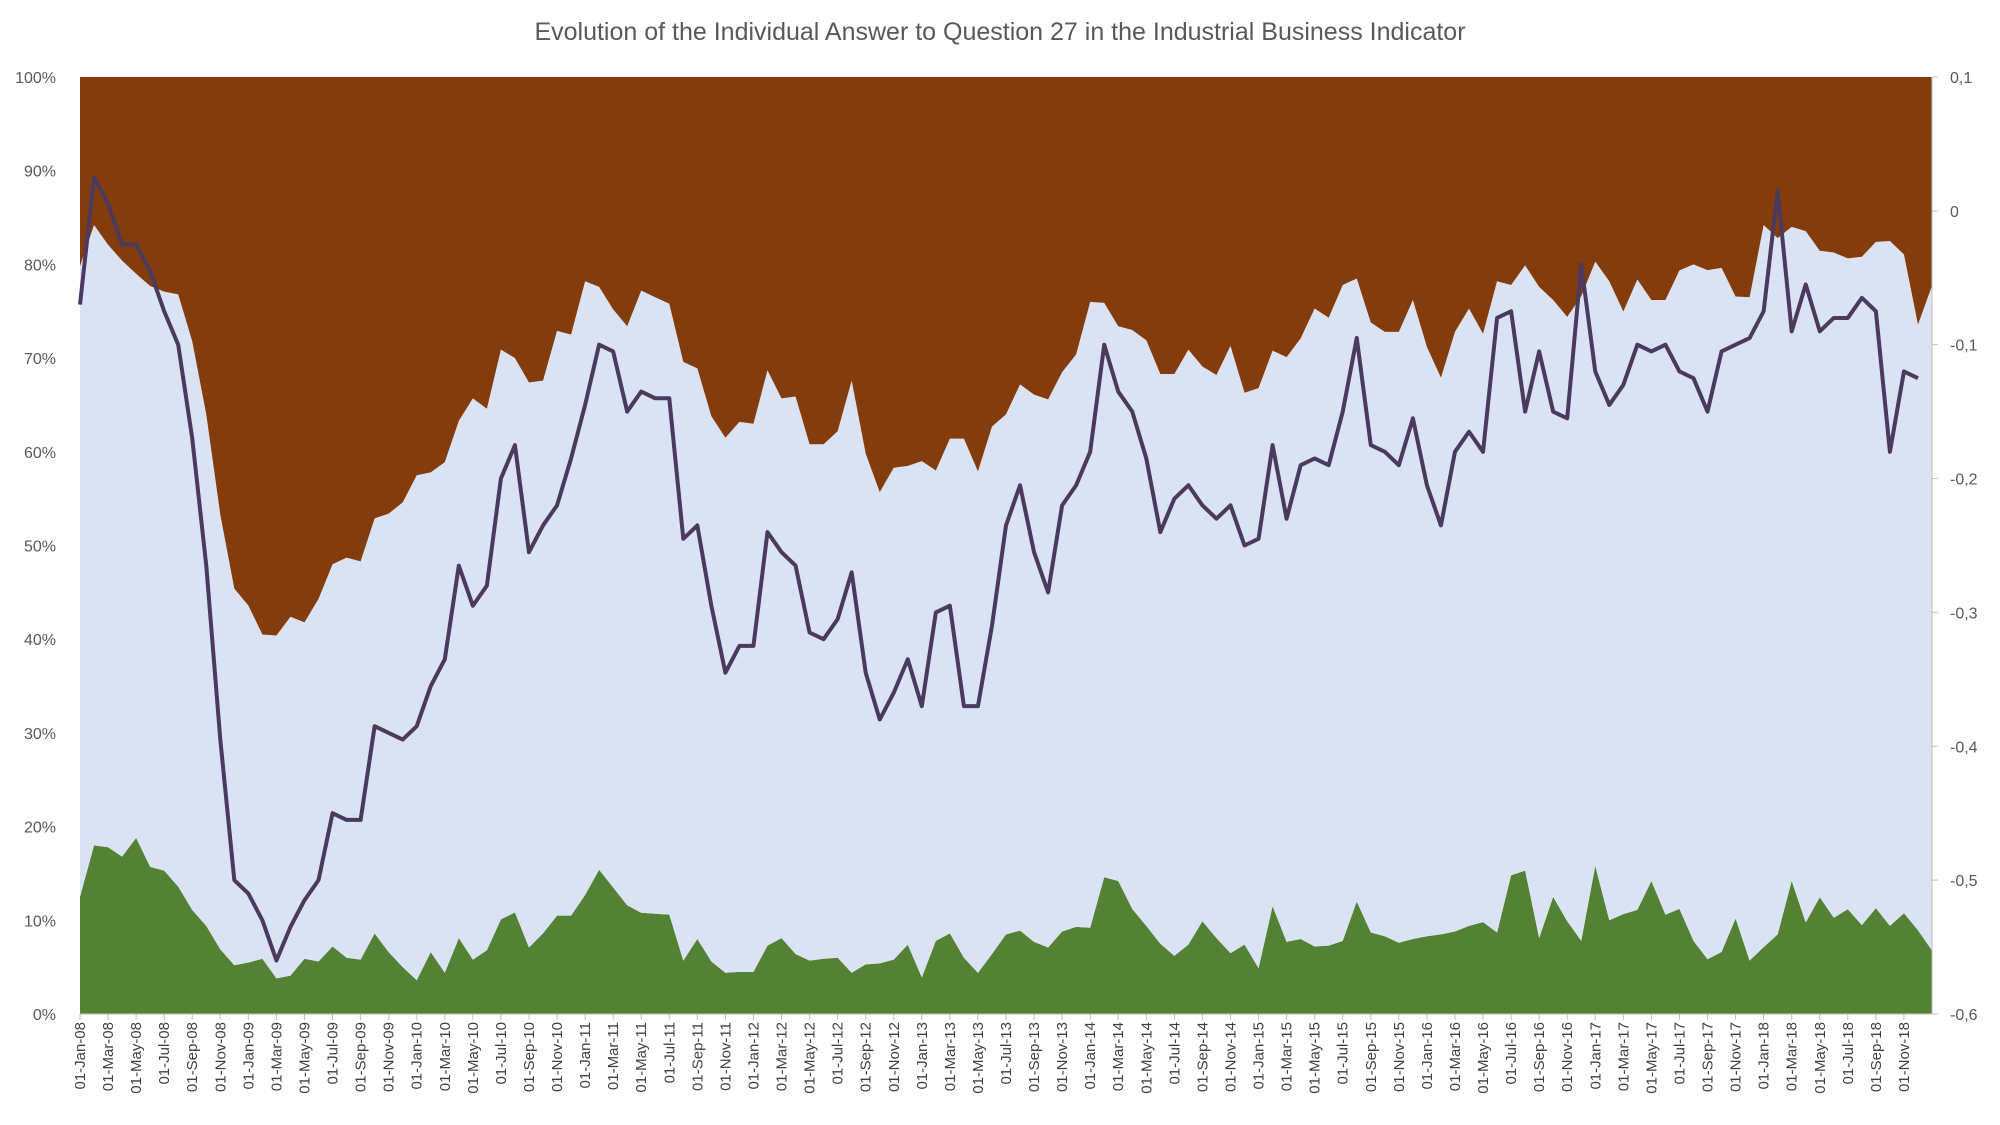 The height and width of the screenshot is (1125, 2000). Describe the element at coordinates (1146, 1058) in the screenshot. I see `x-tick-label: 01-May-14` at that location.